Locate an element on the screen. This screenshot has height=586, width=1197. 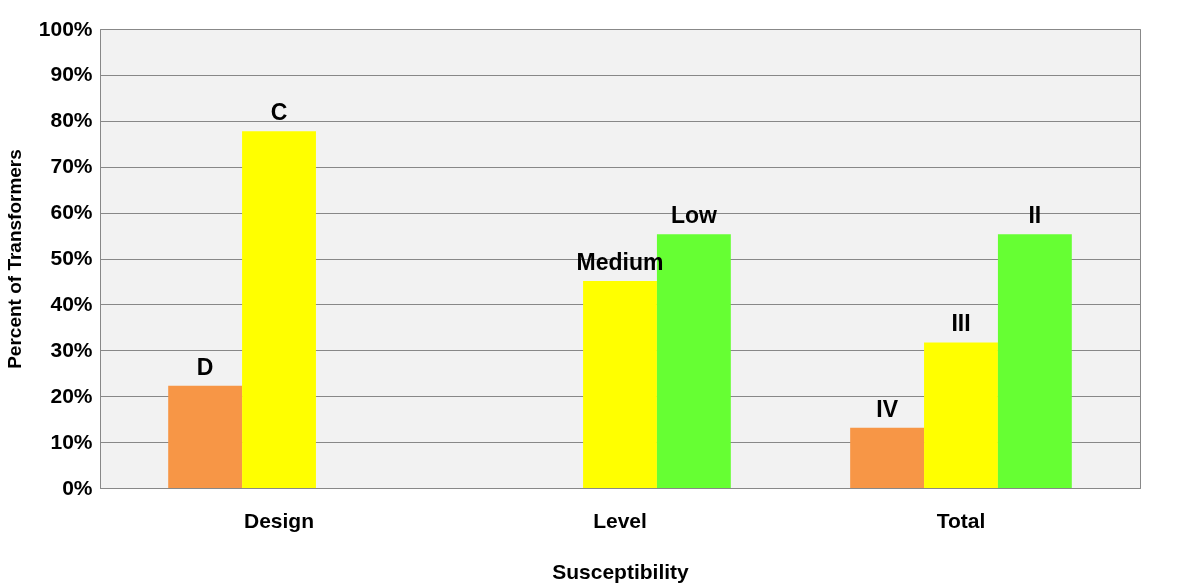
y-tick-label: 80% is located at coordinates (71, 120).